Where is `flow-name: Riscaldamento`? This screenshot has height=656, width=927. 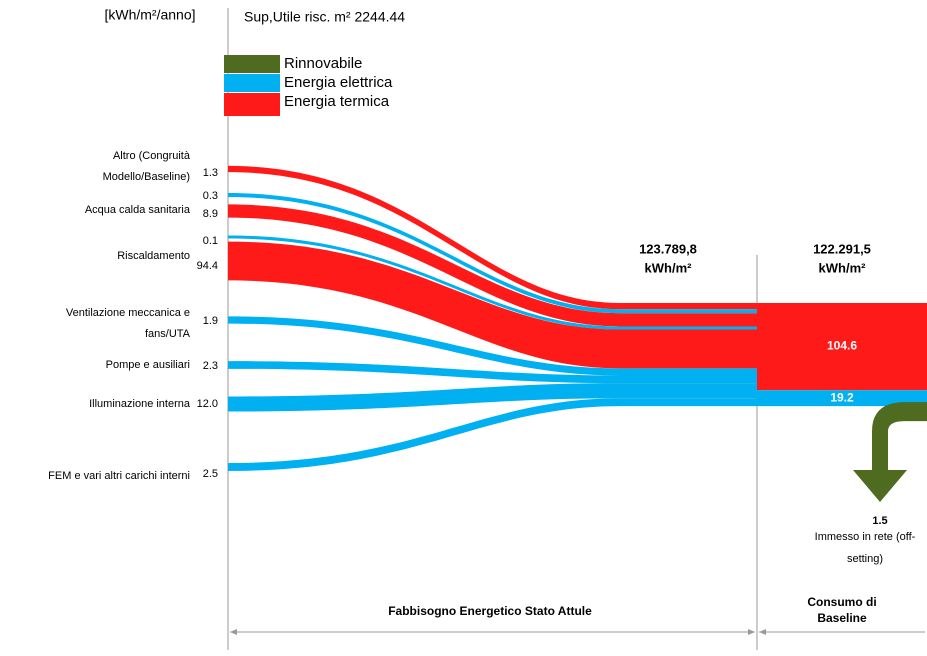 flow-name: Riscaldamento is located at coordinates (153, 256).